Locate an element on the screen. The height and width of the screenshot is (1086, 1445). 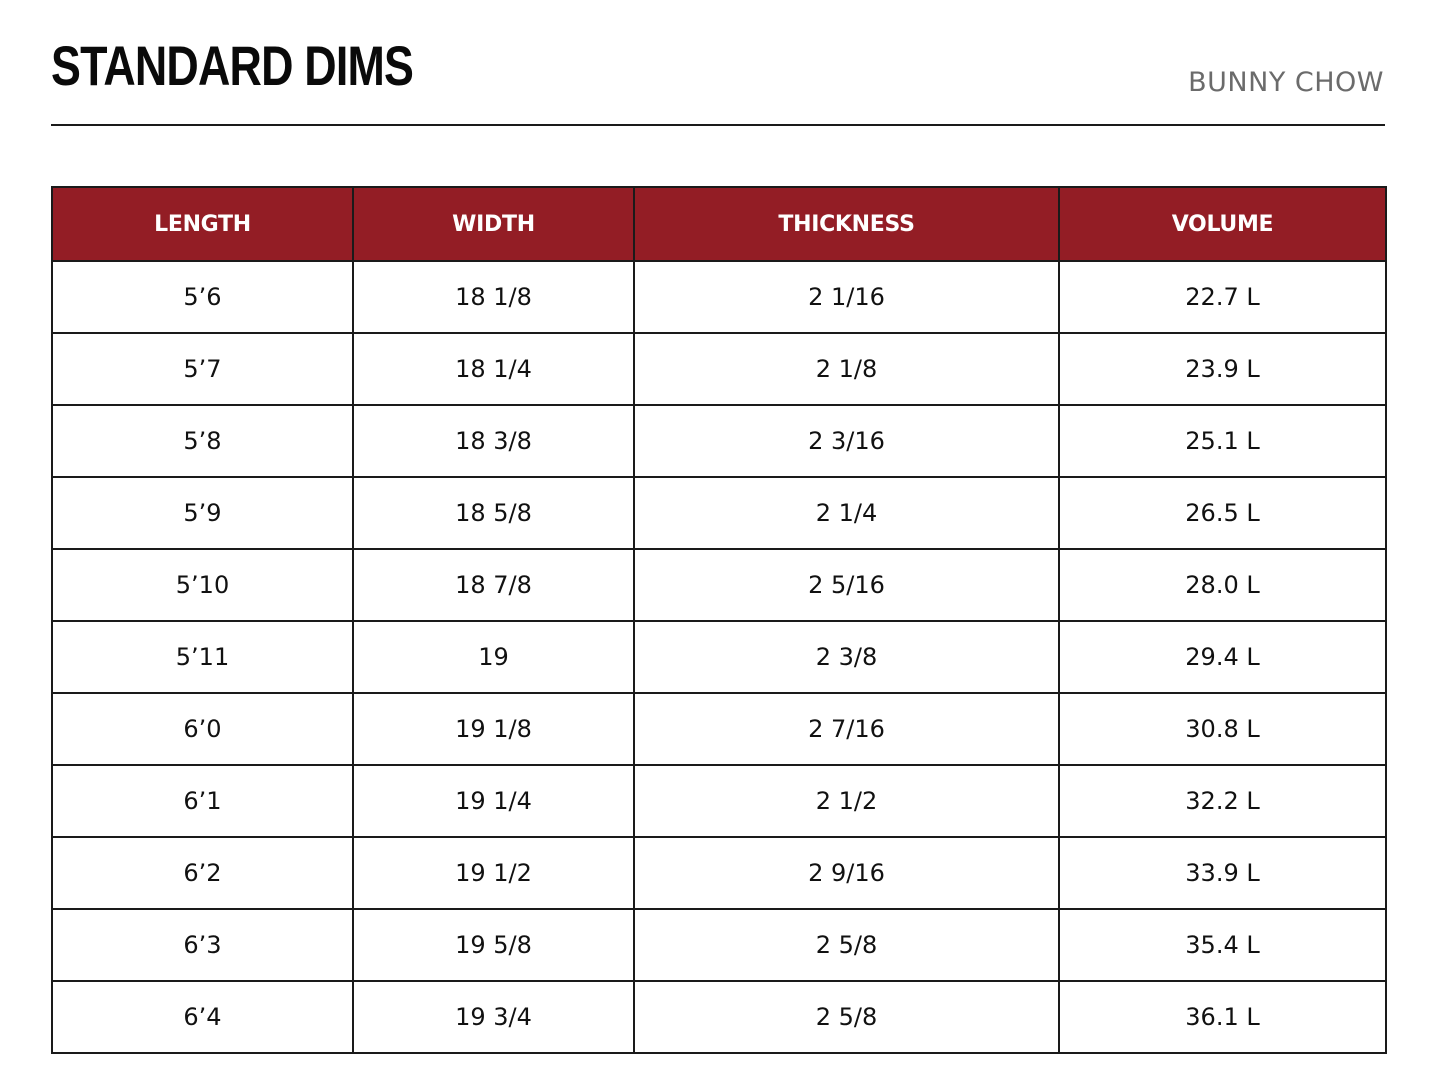
width-cell: 19 is located at coordinates (493, 657).